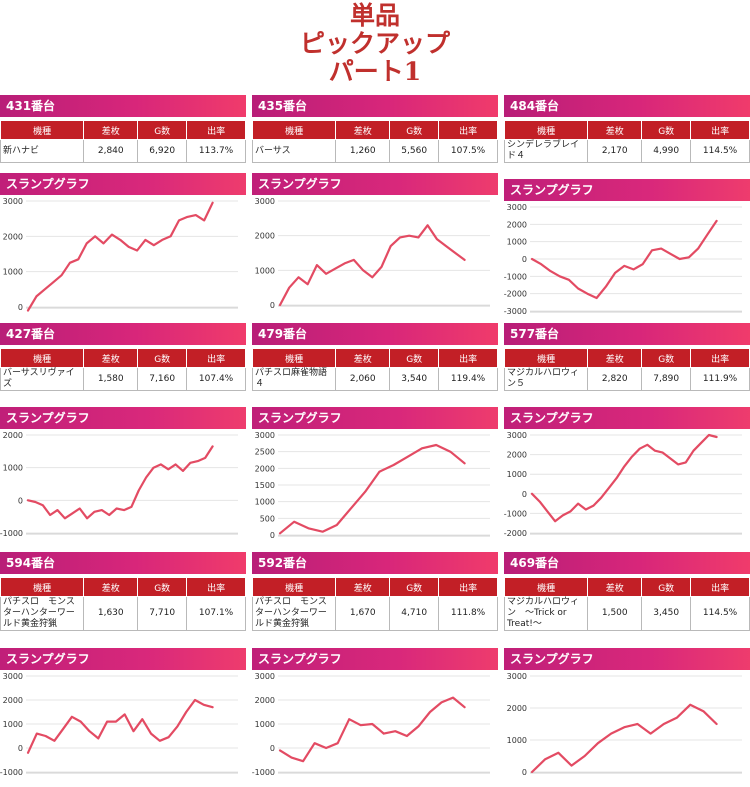  I want to click on diff-value: 1,260, so click(363, 151).